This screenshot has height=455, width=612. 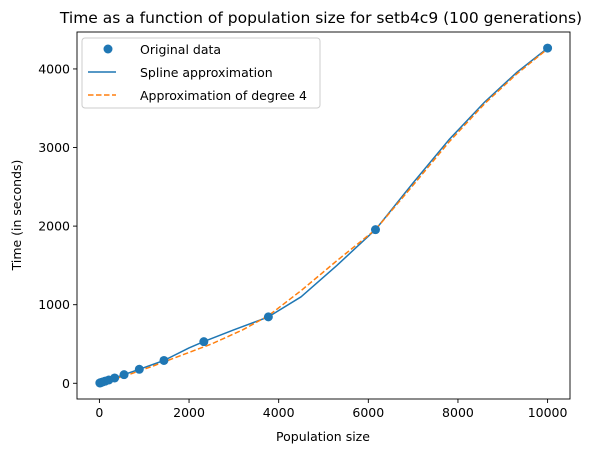 I want to click on x-tick-label: 10000, so click(x=548, y=412).